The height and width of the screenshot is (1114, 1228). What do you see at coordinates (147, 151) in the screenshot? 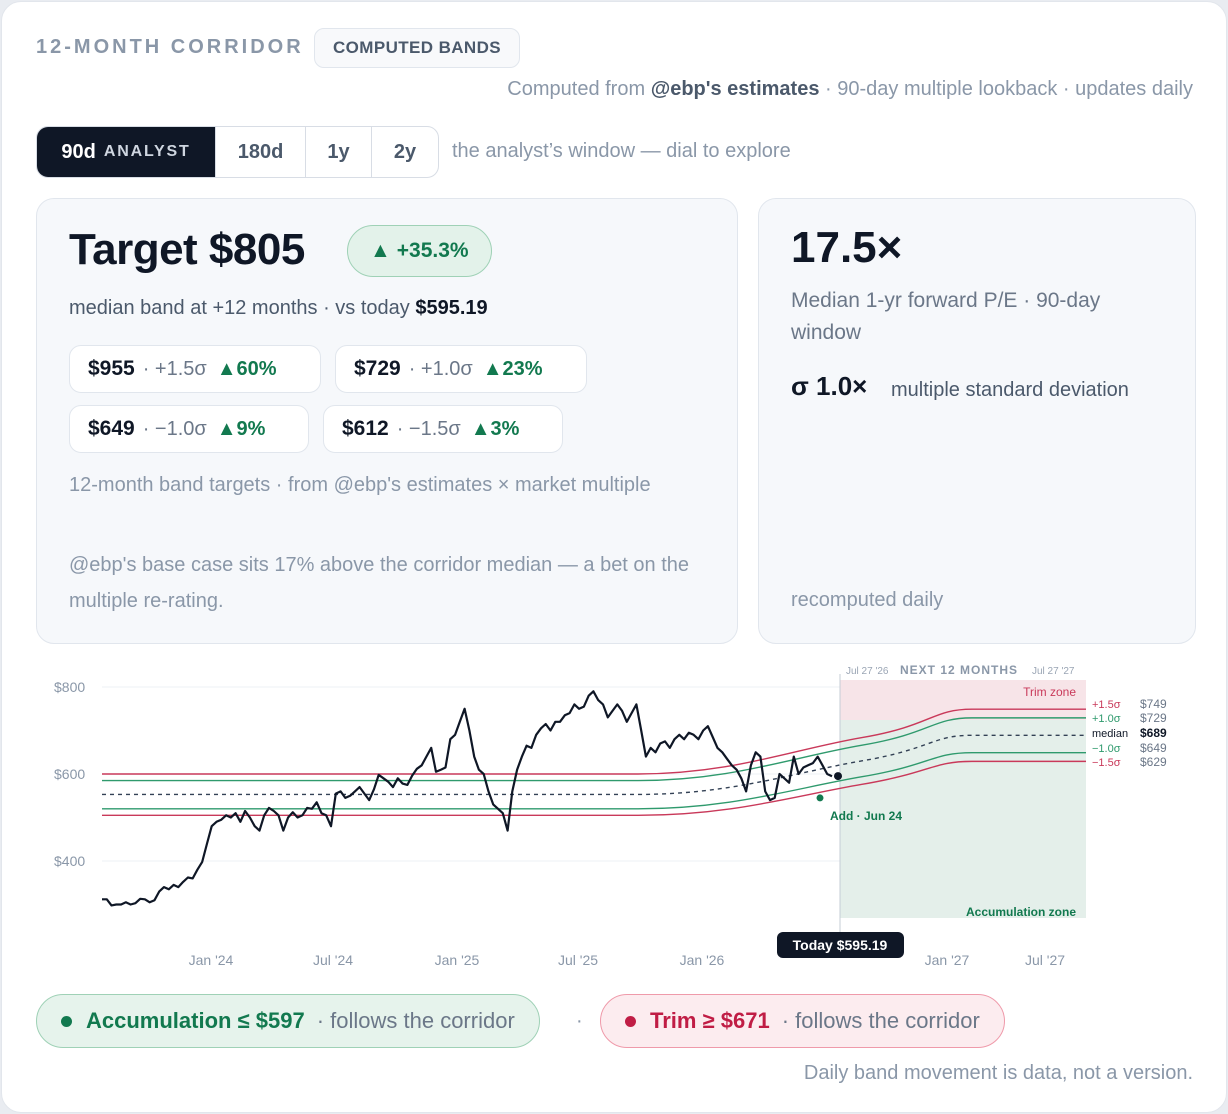
I see `lookback-sublabel: ANALYST` at bounding box center [147, 151].